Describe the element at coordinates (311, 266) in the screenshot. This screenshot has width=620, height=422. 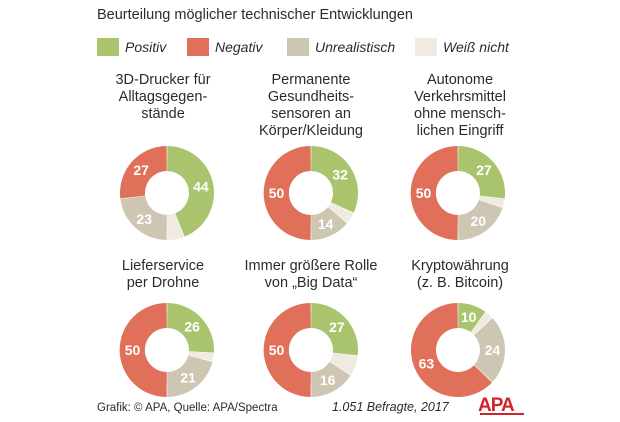
I see `chart-5-title-line: Immer größere Rolle` at that location.